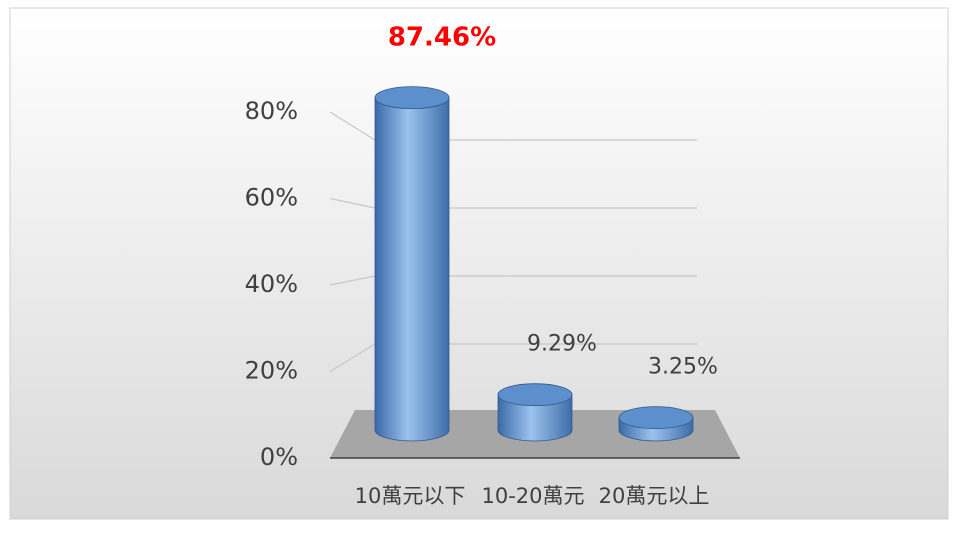 Image resolution: width=958 pixels, height=533 pixels. What do you see at coordinates (271, 111) in the screenshot?
I see `y-tick-label: 80%` at bounding box center [271, 111].